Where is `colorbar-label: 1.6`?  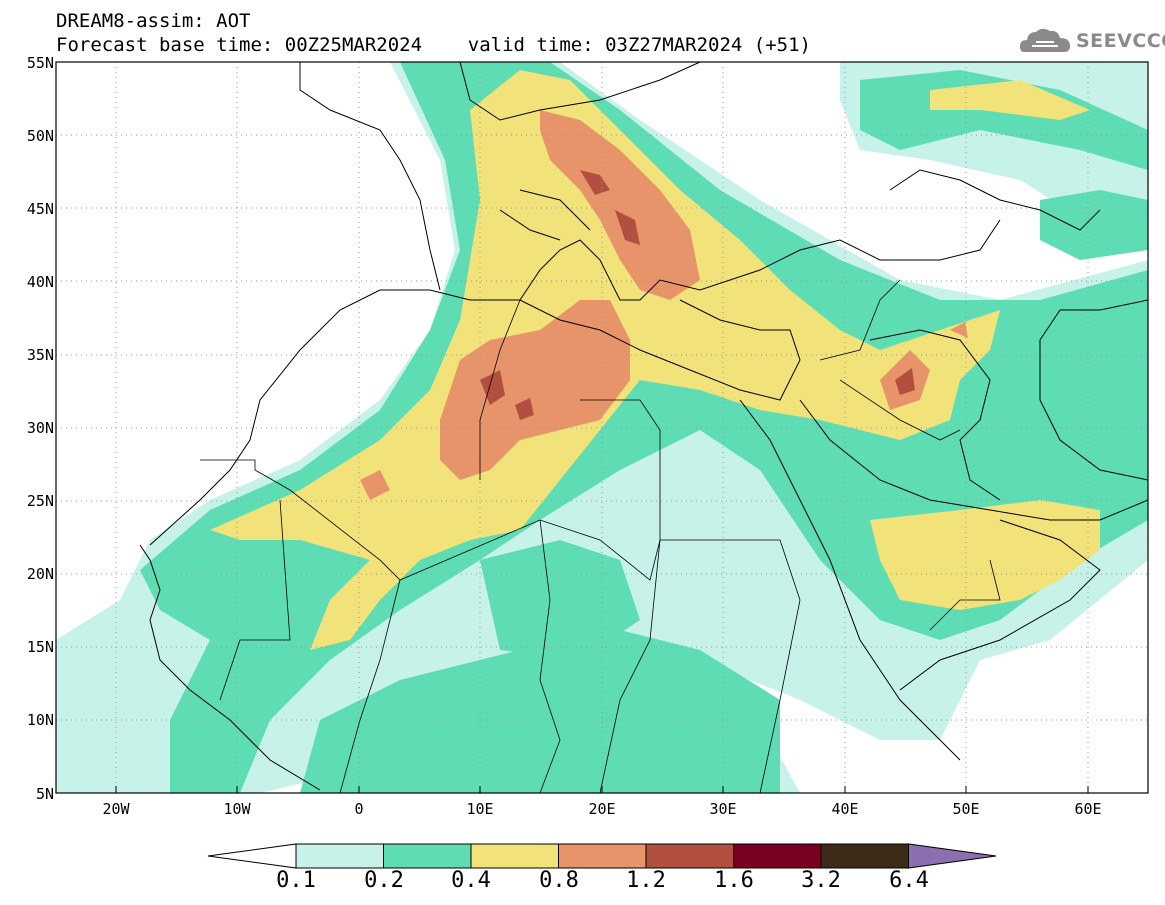
colorbar-label: 1.6 is located at coordinates (734, 880).